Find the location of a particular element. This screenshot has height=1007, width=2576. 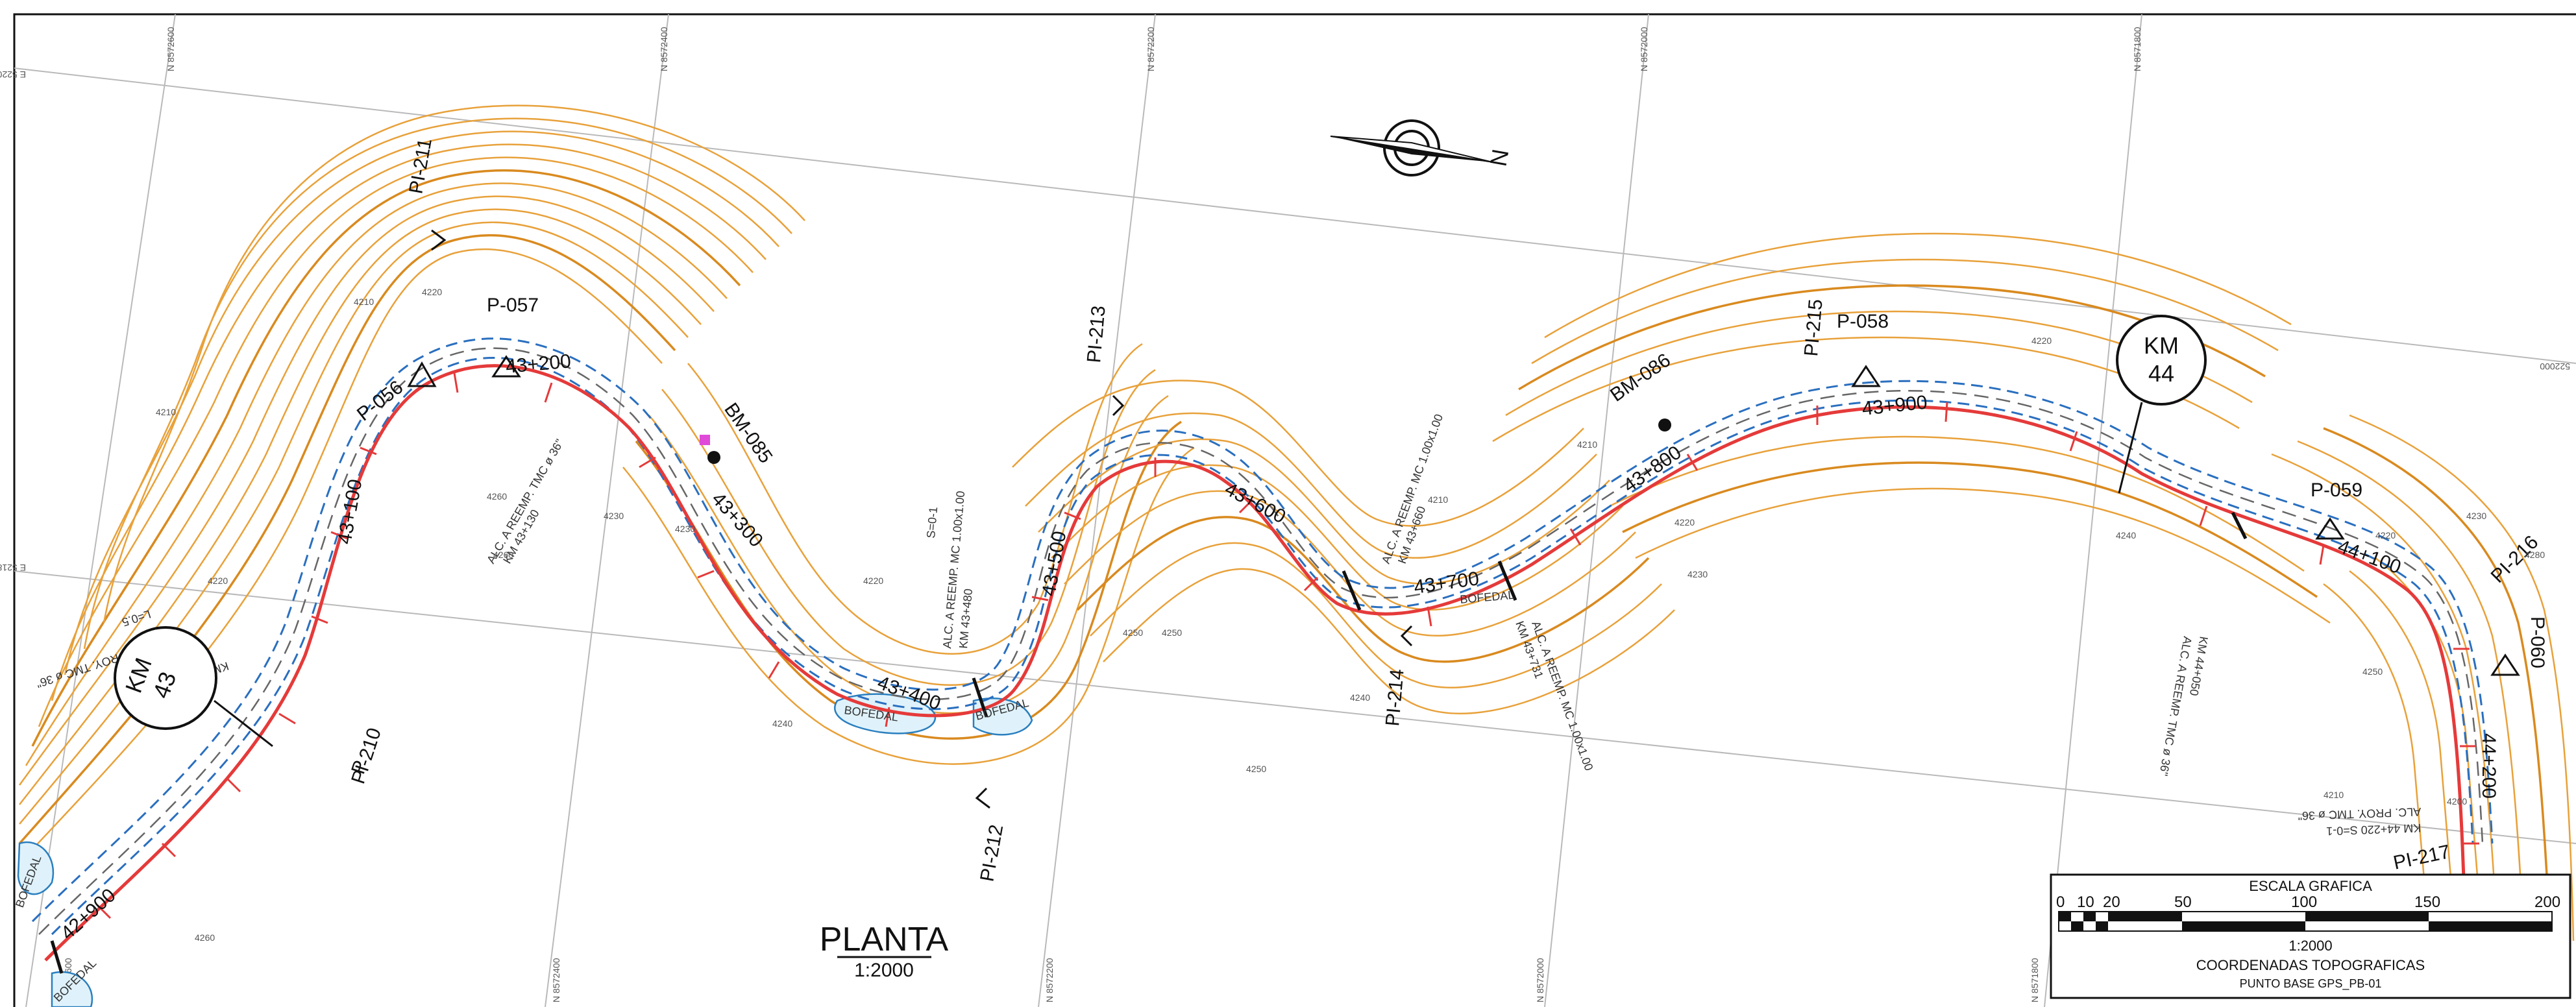

grid-label-top-1: N 8572600 is located at coordinates (171, 49).